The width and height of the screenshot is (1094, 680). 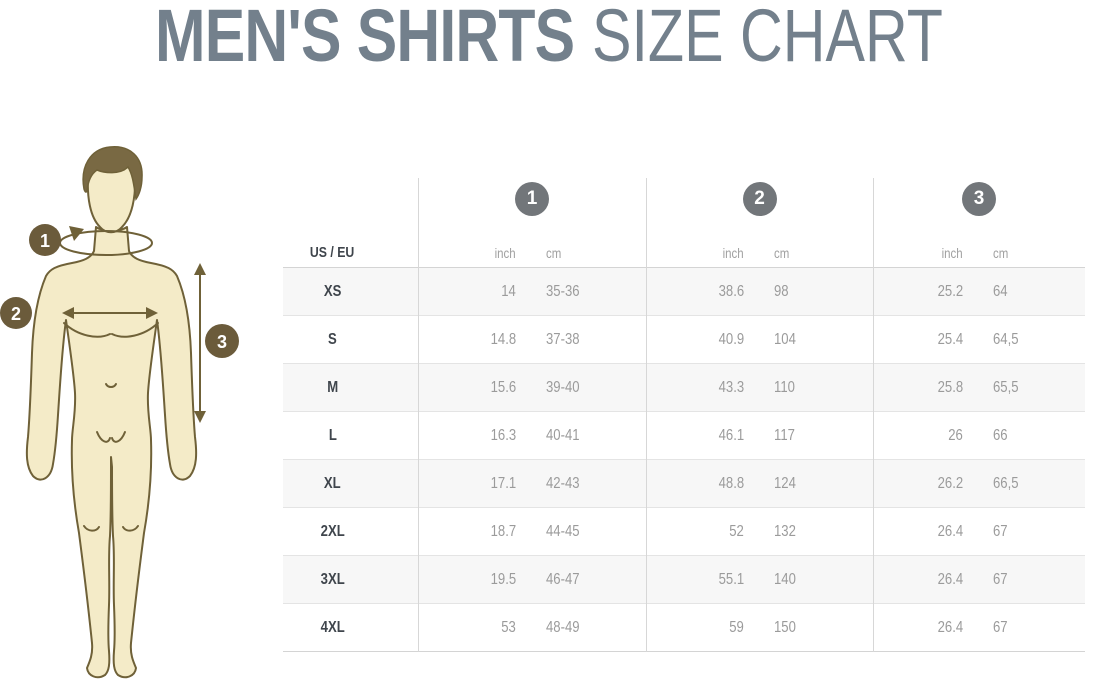 I want to click on measure-3-badge: 3, so click(x=979, y=199).